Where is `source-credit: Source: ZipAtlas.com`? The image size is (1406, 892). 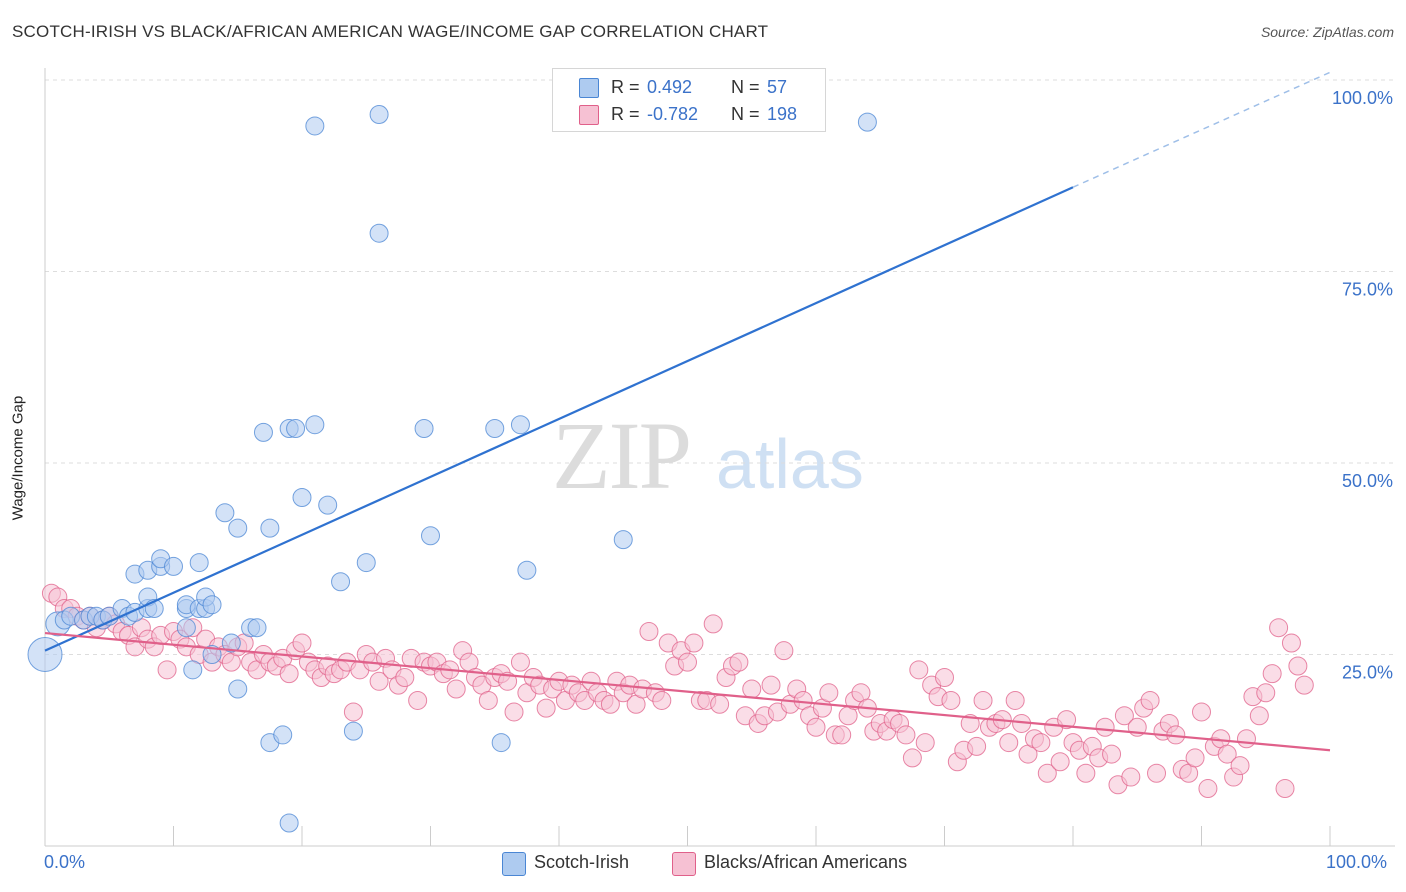 source-credit: Source: ZipAtlas.com is located at coordinates (1327, 32).